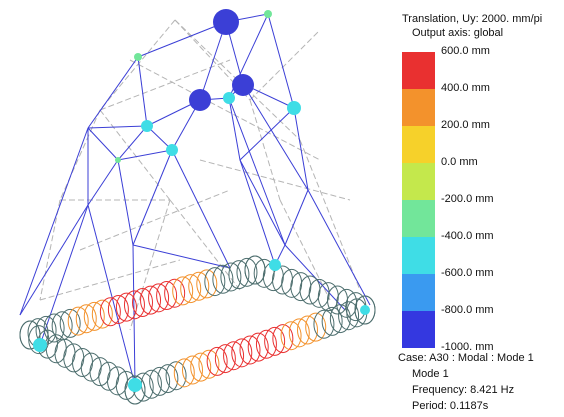  What do you see at coordinates (467, 199) in the screenshot?
I see `legend-tick-label: -200.0 mm` at bounding box center [467, 199].